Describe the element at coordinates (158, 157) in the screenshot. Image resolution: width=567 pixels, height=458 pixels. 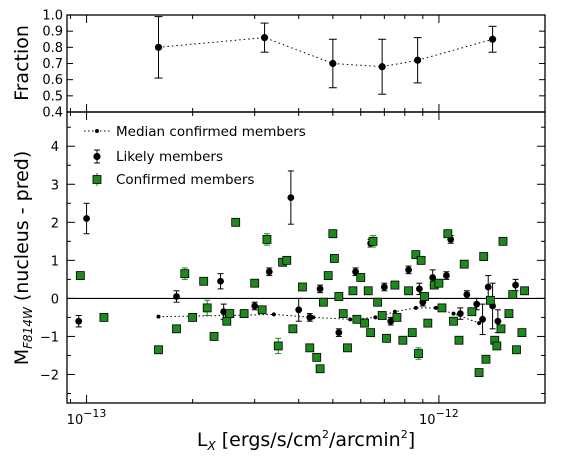
I see `legend-entry-likely: Likely members` at that location.